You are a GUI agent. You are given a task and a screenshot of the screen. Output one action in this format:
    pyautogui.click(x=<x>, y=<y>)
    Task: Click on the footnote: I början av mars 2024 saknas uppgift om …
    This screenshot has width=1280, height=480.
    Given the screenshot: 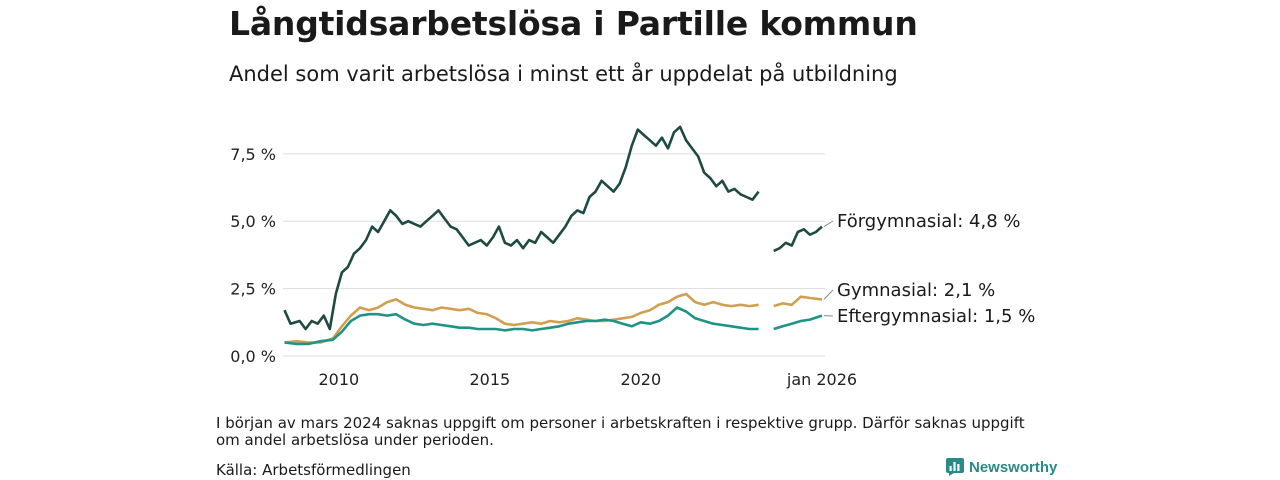 What is the action you would take?
    pyautogui.click(x=620, y=431)
    